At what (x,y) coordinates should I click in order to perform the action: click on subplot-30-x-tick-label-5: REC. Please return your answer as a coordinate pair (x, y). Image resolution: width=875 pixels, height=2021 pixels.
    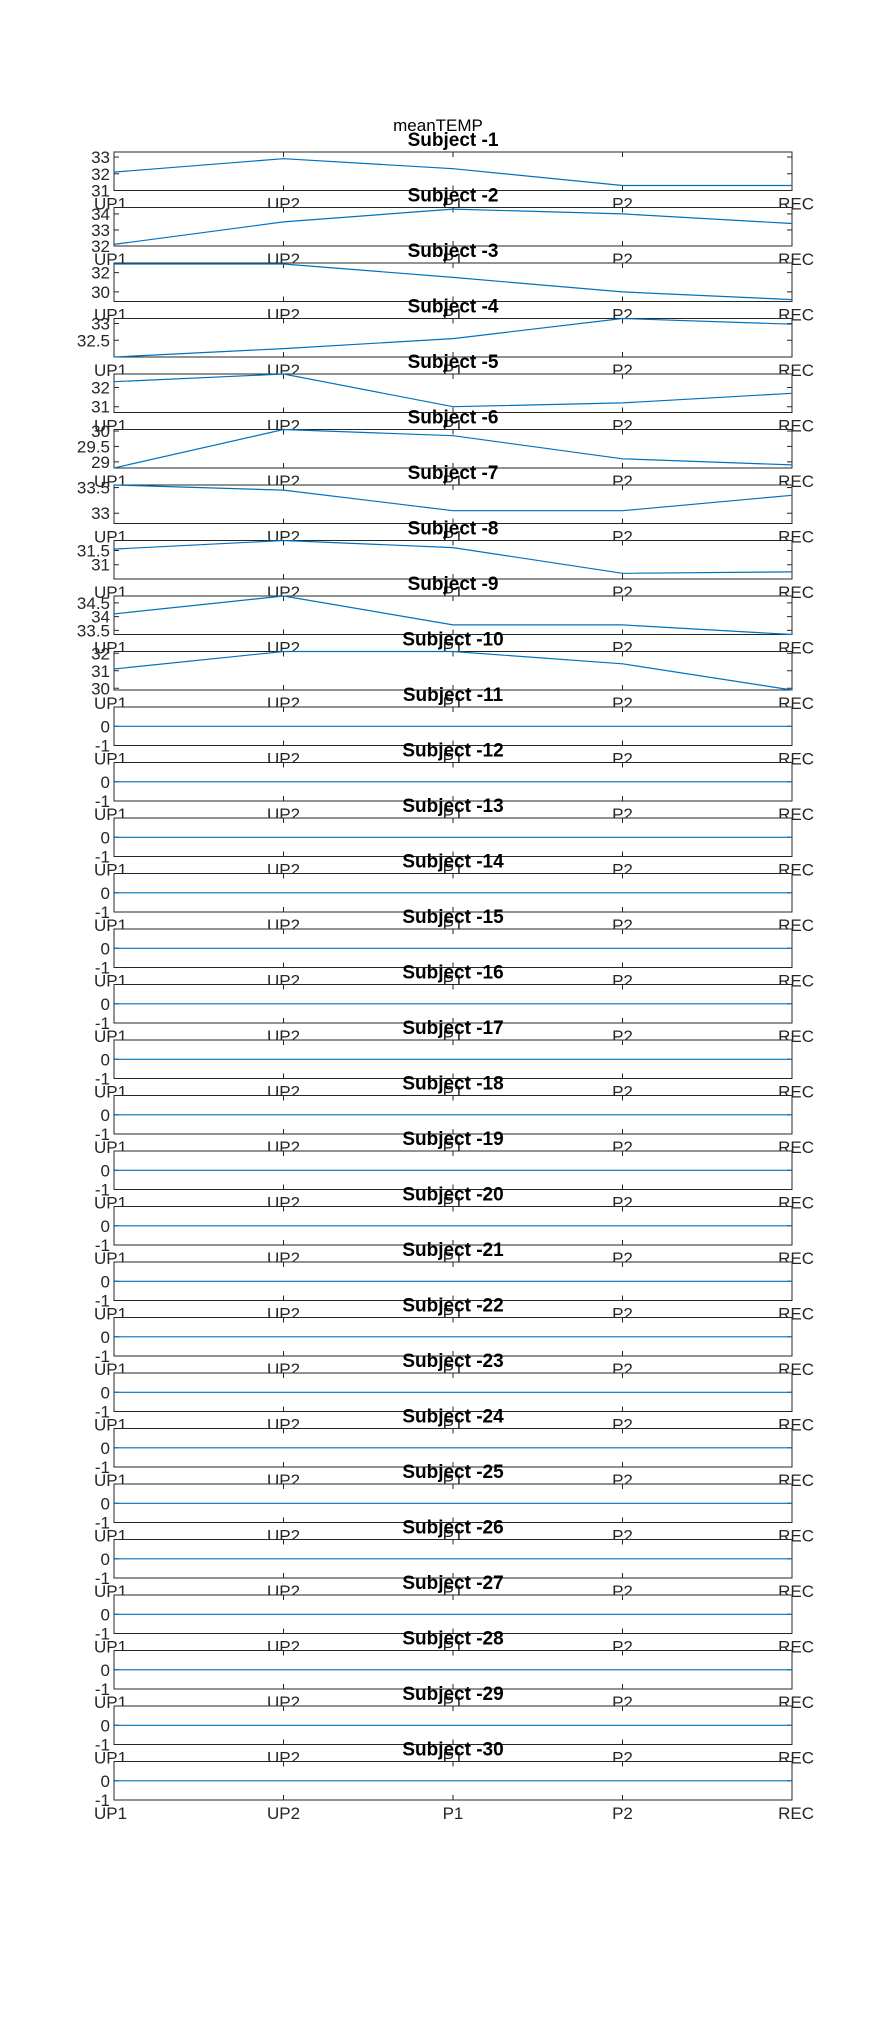
    Looking at the image, I should click on (796, 1813).